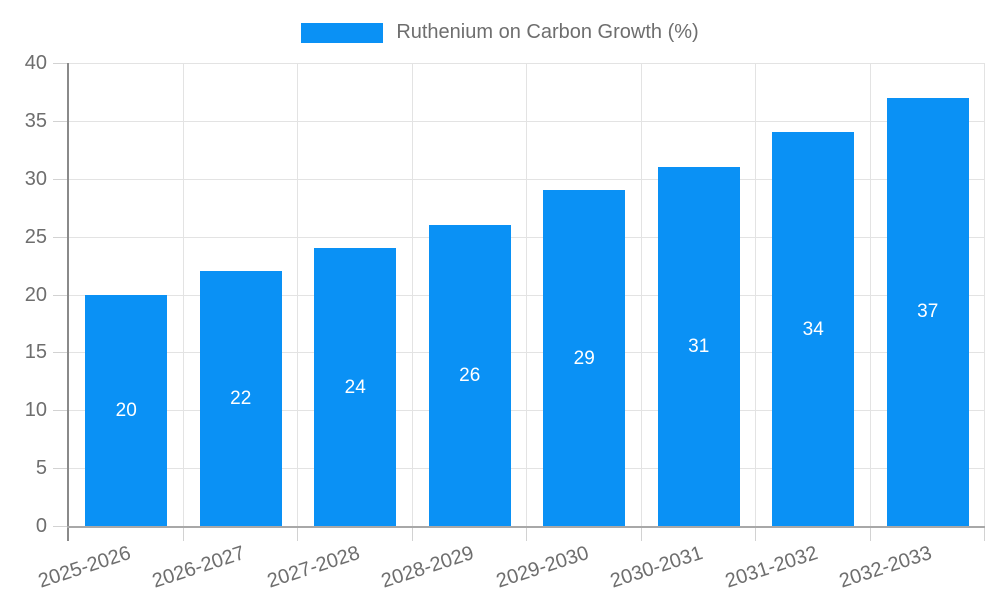 The height and width of the screenshot is (600, 1000). I want to click on bar: 20, so click(126, 410).